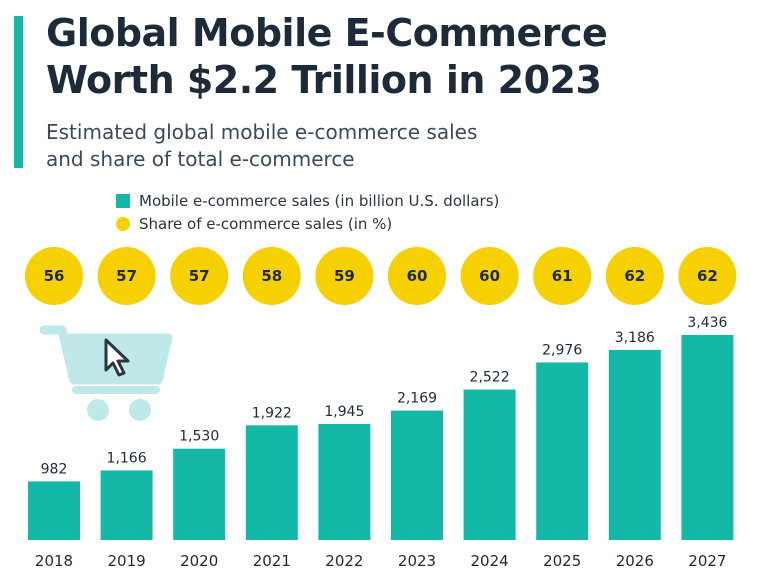 This screenshot has height=580, width=760. I want to click on x-tick-label-2027: 2027, so click(707, 561).